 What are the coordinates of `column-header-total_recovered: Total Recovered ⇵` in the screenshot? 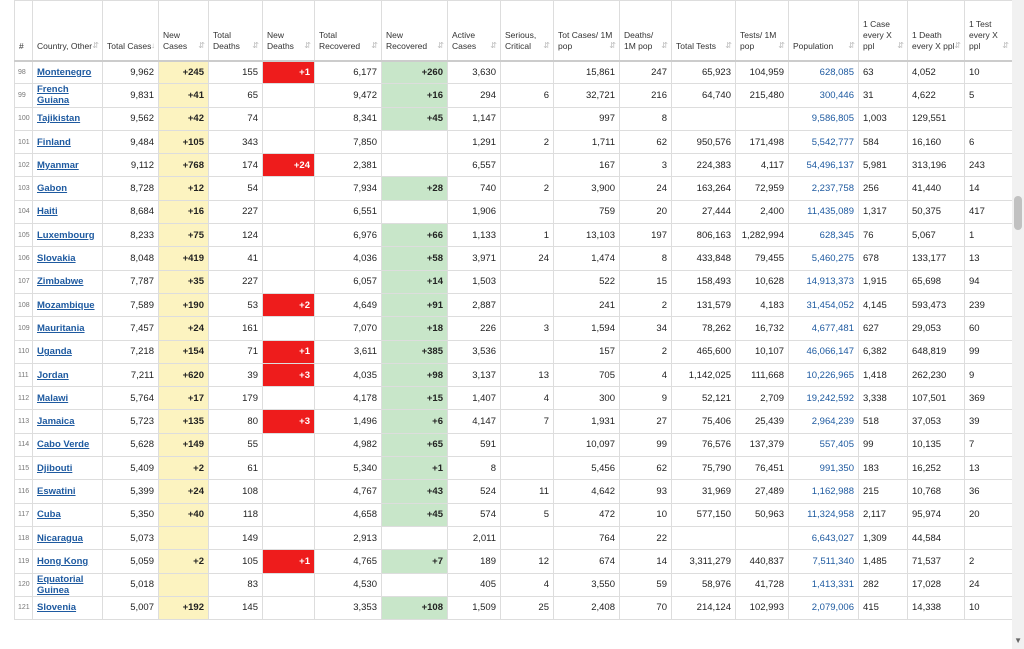 It's located at (348, 31).